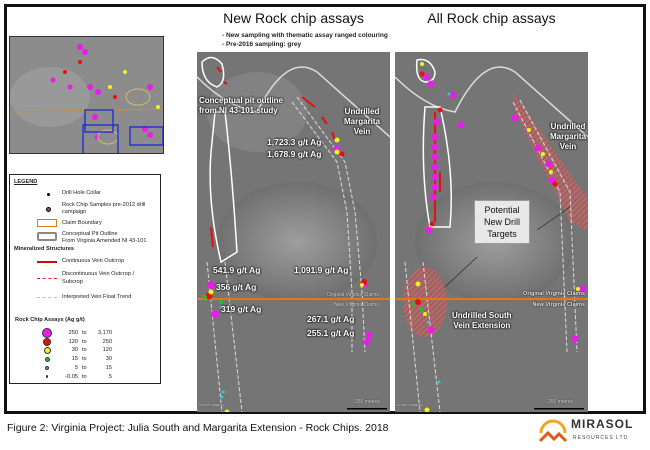 The image size is (650, 450). I want to click on assay-label: 267.1 g/t Ag, so click(331, 319).